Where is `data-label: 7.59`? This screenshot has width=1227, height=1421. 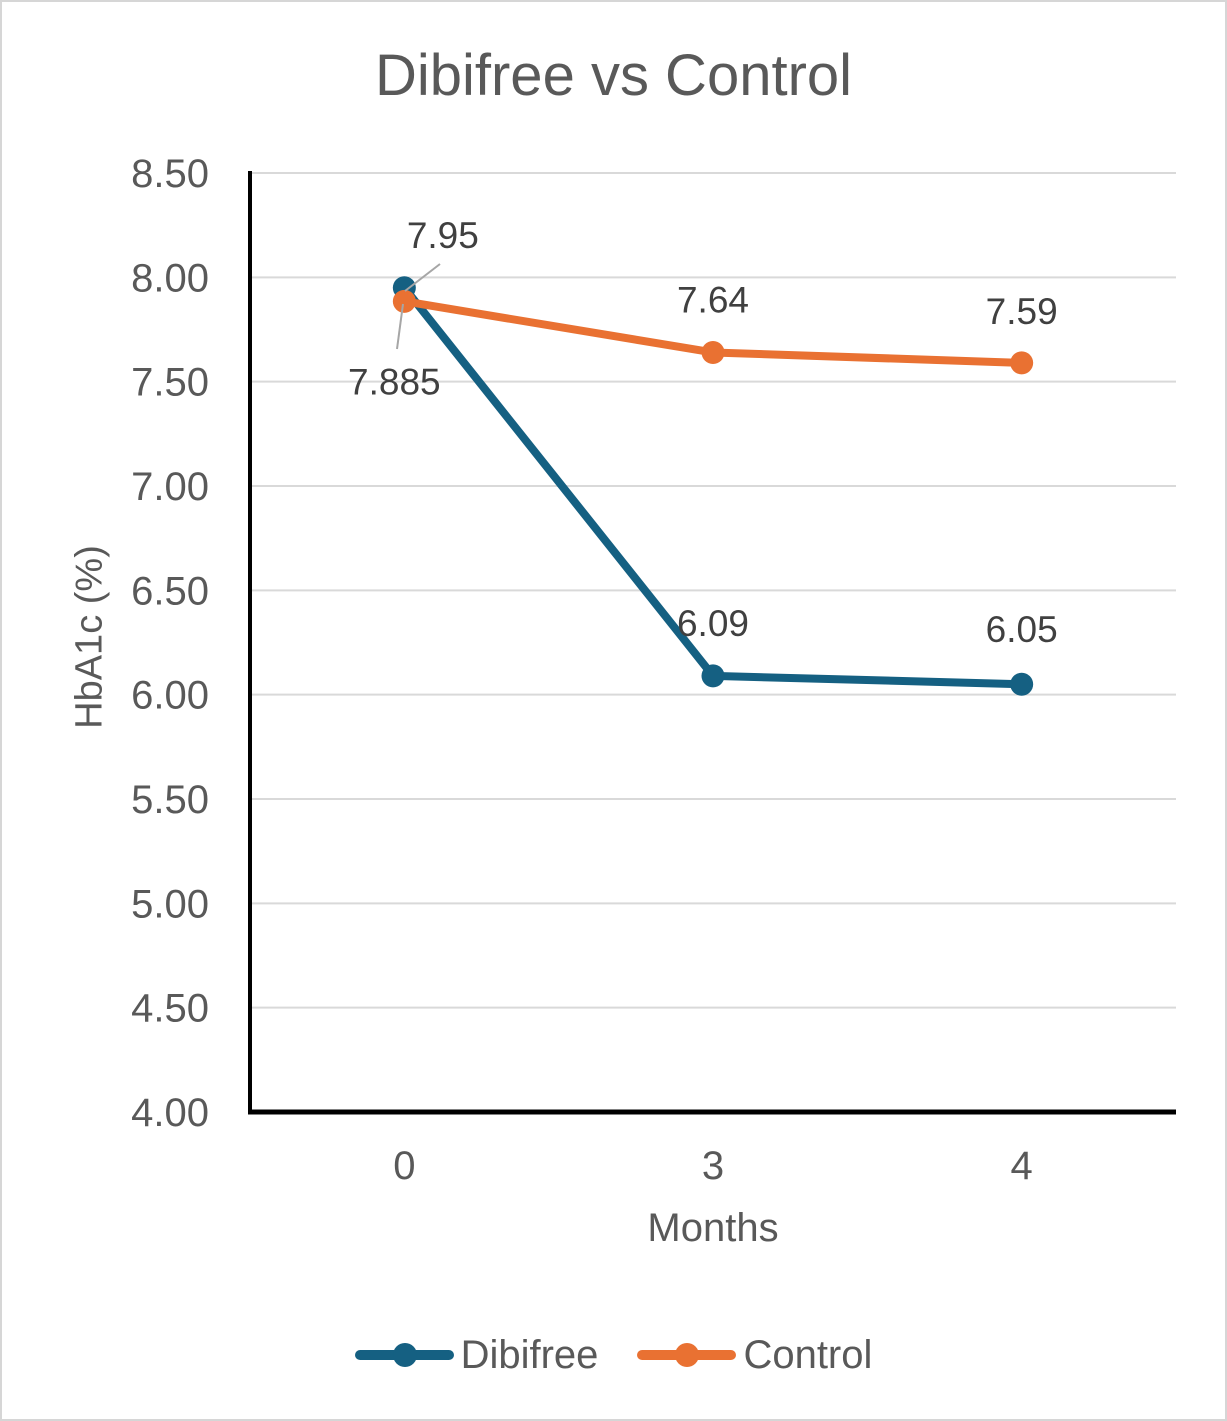 data-label: 7.59 is located at coordinates (1022, 311).